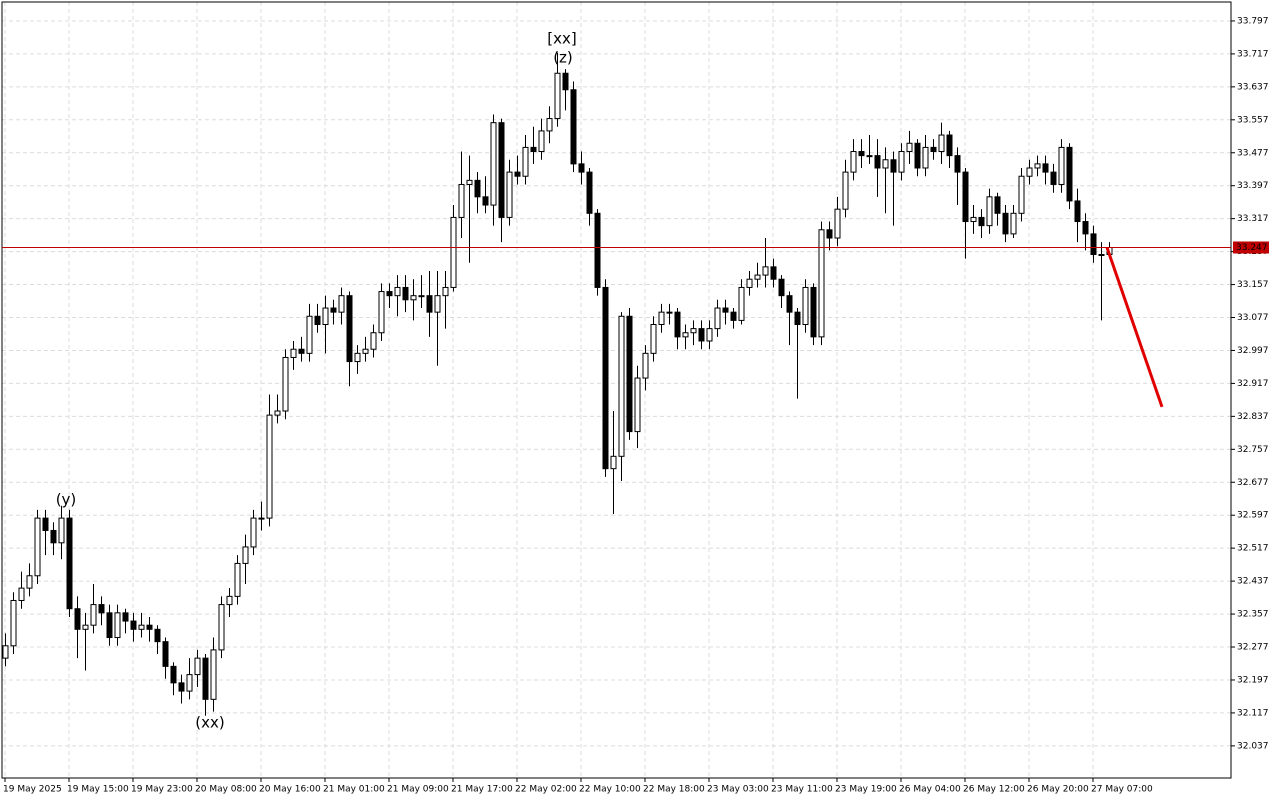 Image resolution: width=1280 pixels, height=800 pixels. Describe the element at coordinates (32, 790) in the screenshot. I see `x-tick-label: 19 May 2025` at that location.